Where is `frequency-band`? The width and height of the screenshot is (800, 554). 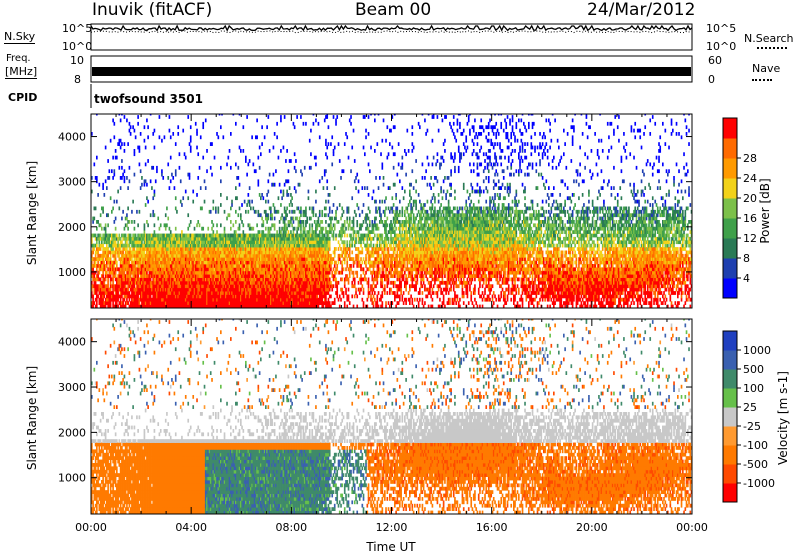 frequency-band is located at coordinates (391, 71).